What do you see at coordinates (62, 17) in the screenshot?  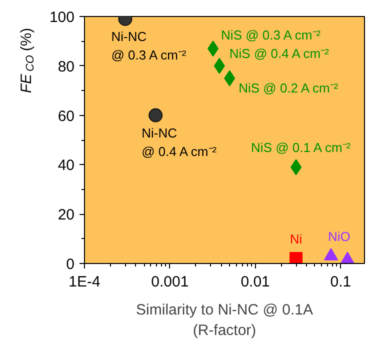 I see `y-tick-label: 100` at bounding box center [62, 17].